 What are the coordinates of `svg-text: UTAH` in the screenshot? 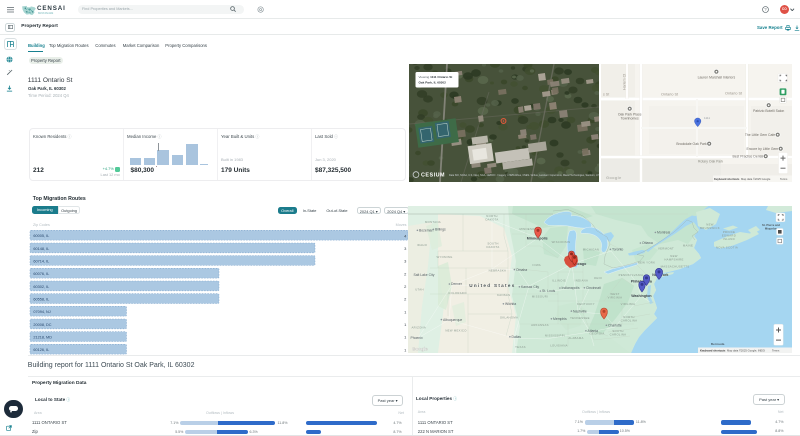 It's located at (419, 289).